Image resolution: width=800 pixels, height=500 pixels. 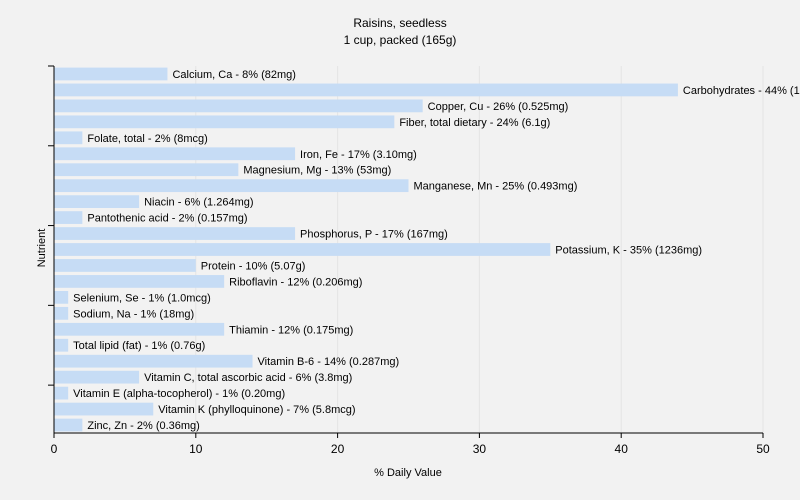 I want to click on bar-label: Folate, total - 2% (8mcg), so click(x=147, y=139).